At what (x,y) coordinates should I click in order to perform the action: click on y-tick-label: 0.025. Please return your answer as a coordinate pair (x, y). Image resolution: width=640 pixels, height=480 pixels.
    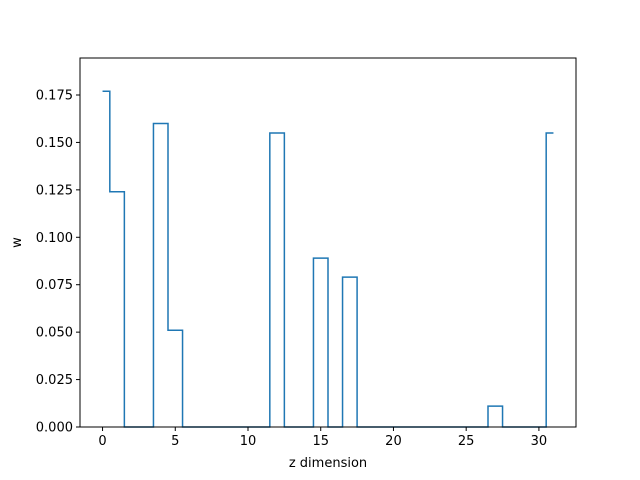
    Looking at the image, I should click on (54, 380).